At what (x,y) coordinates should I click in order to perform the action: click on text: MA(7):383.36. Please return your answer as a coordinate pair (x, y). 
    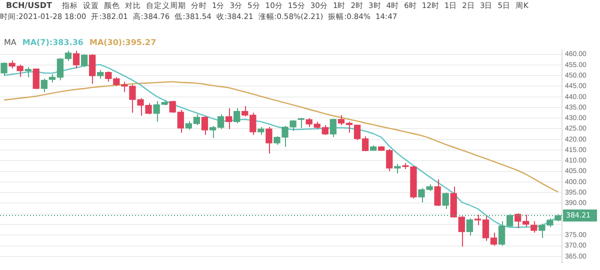
    Looking at the image, I should click on (53, 42).